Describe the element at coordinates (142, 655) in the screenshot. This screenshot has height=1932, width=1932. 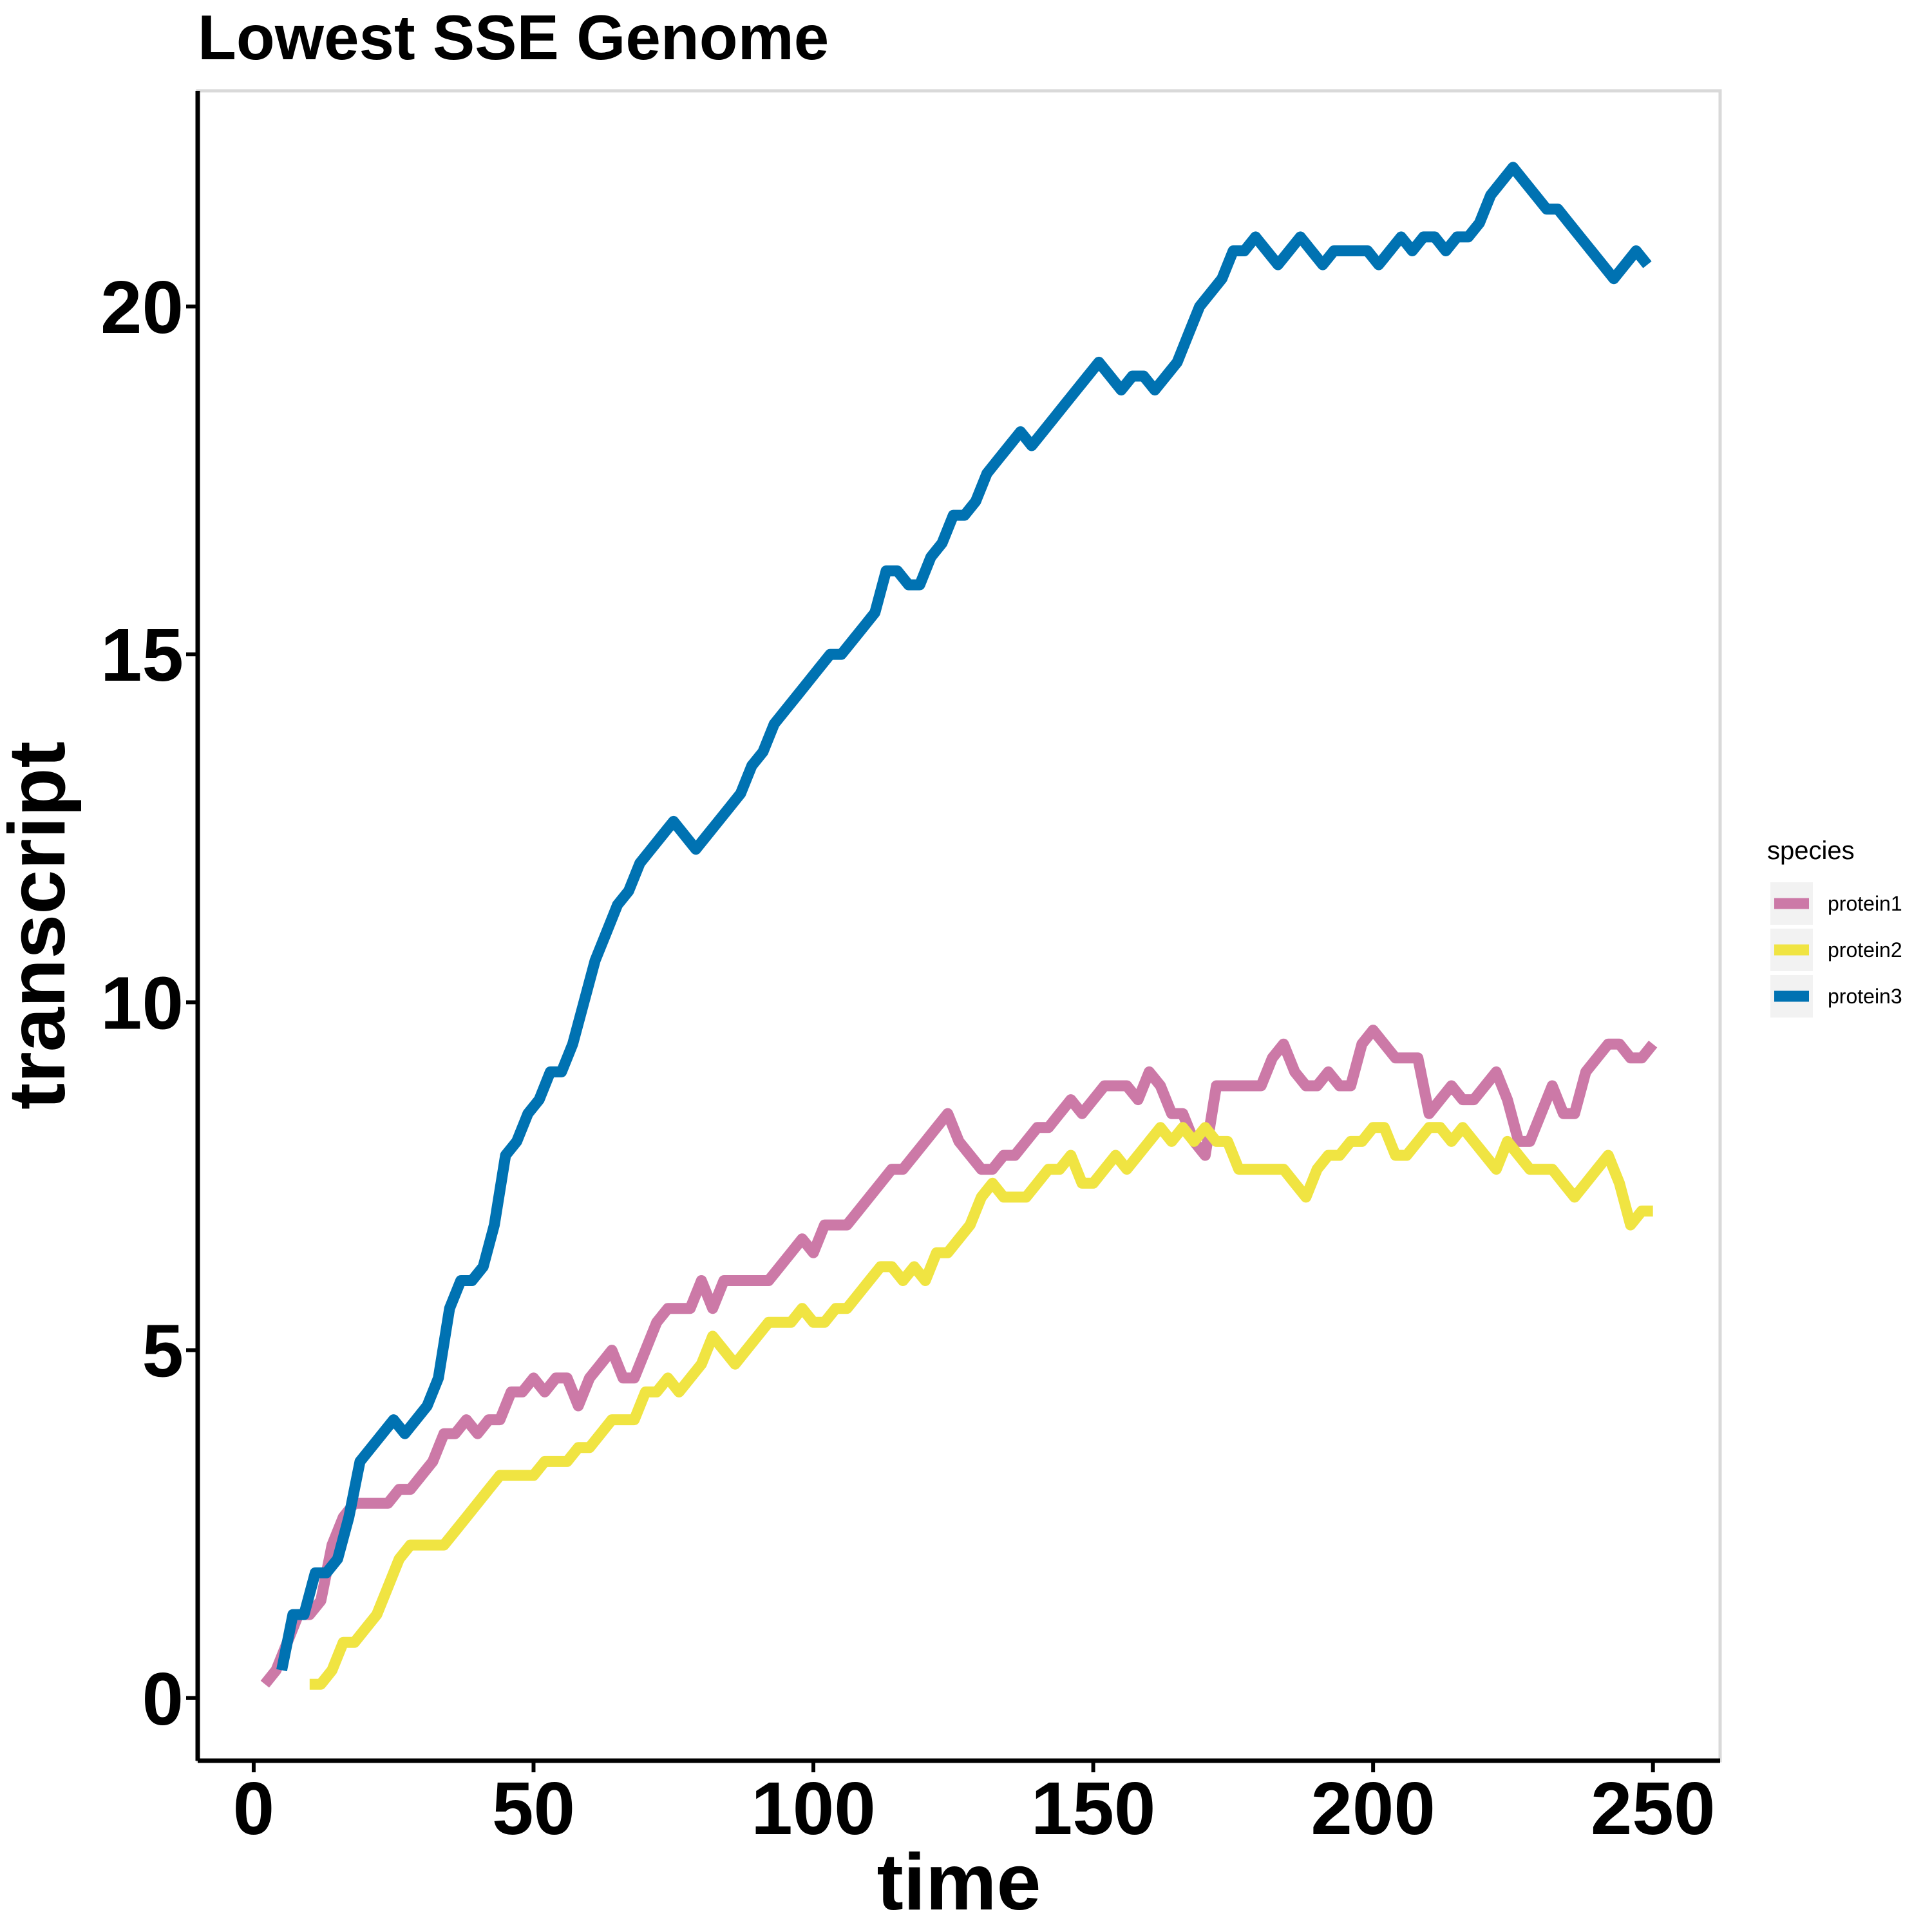
I see `y-tick-label: 15` at that location.